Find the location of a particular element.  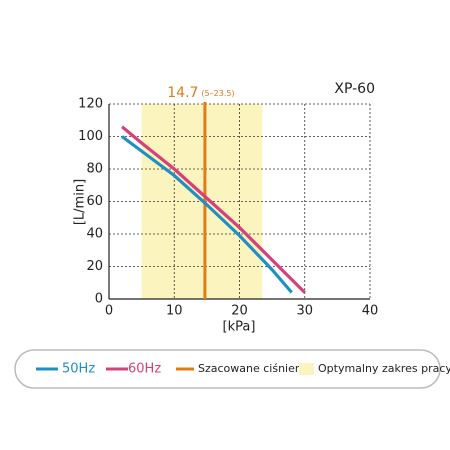

x-tick-label: 20 is located at coordinates (239, 311).